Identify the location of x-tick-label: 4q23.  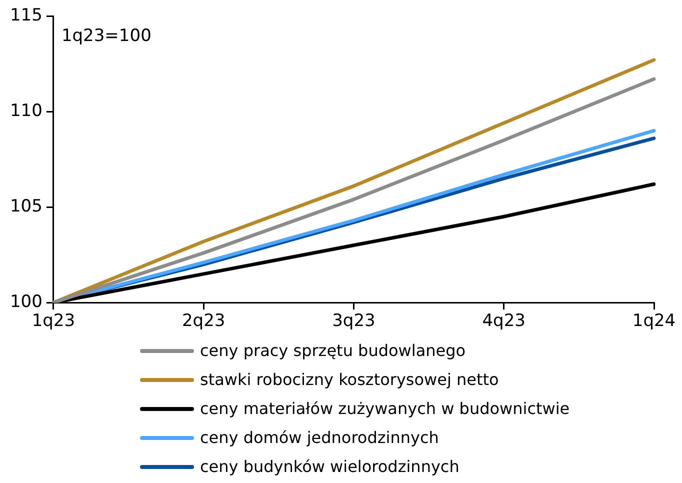
(504, 321).